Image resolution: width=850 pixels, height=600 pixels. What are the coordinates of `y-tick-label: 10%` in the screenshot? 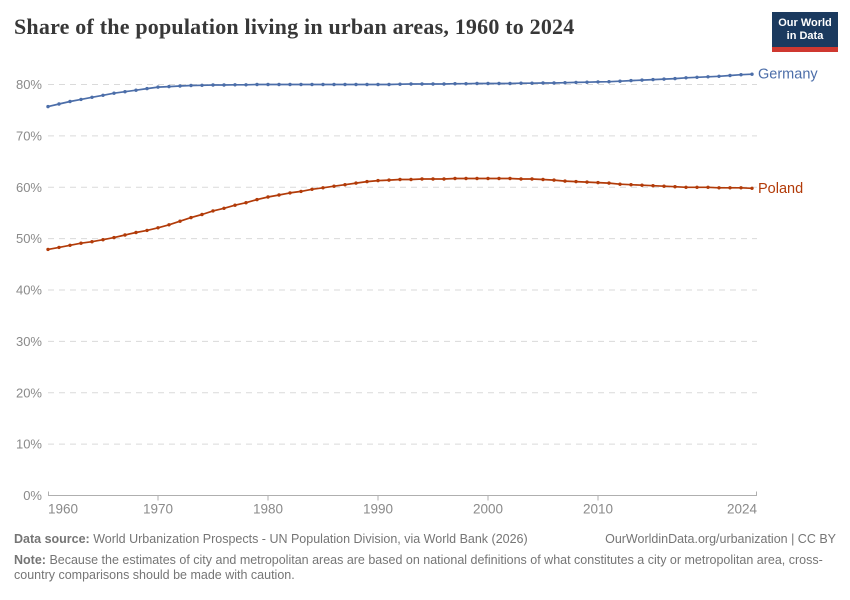 It's located at (29, 444).